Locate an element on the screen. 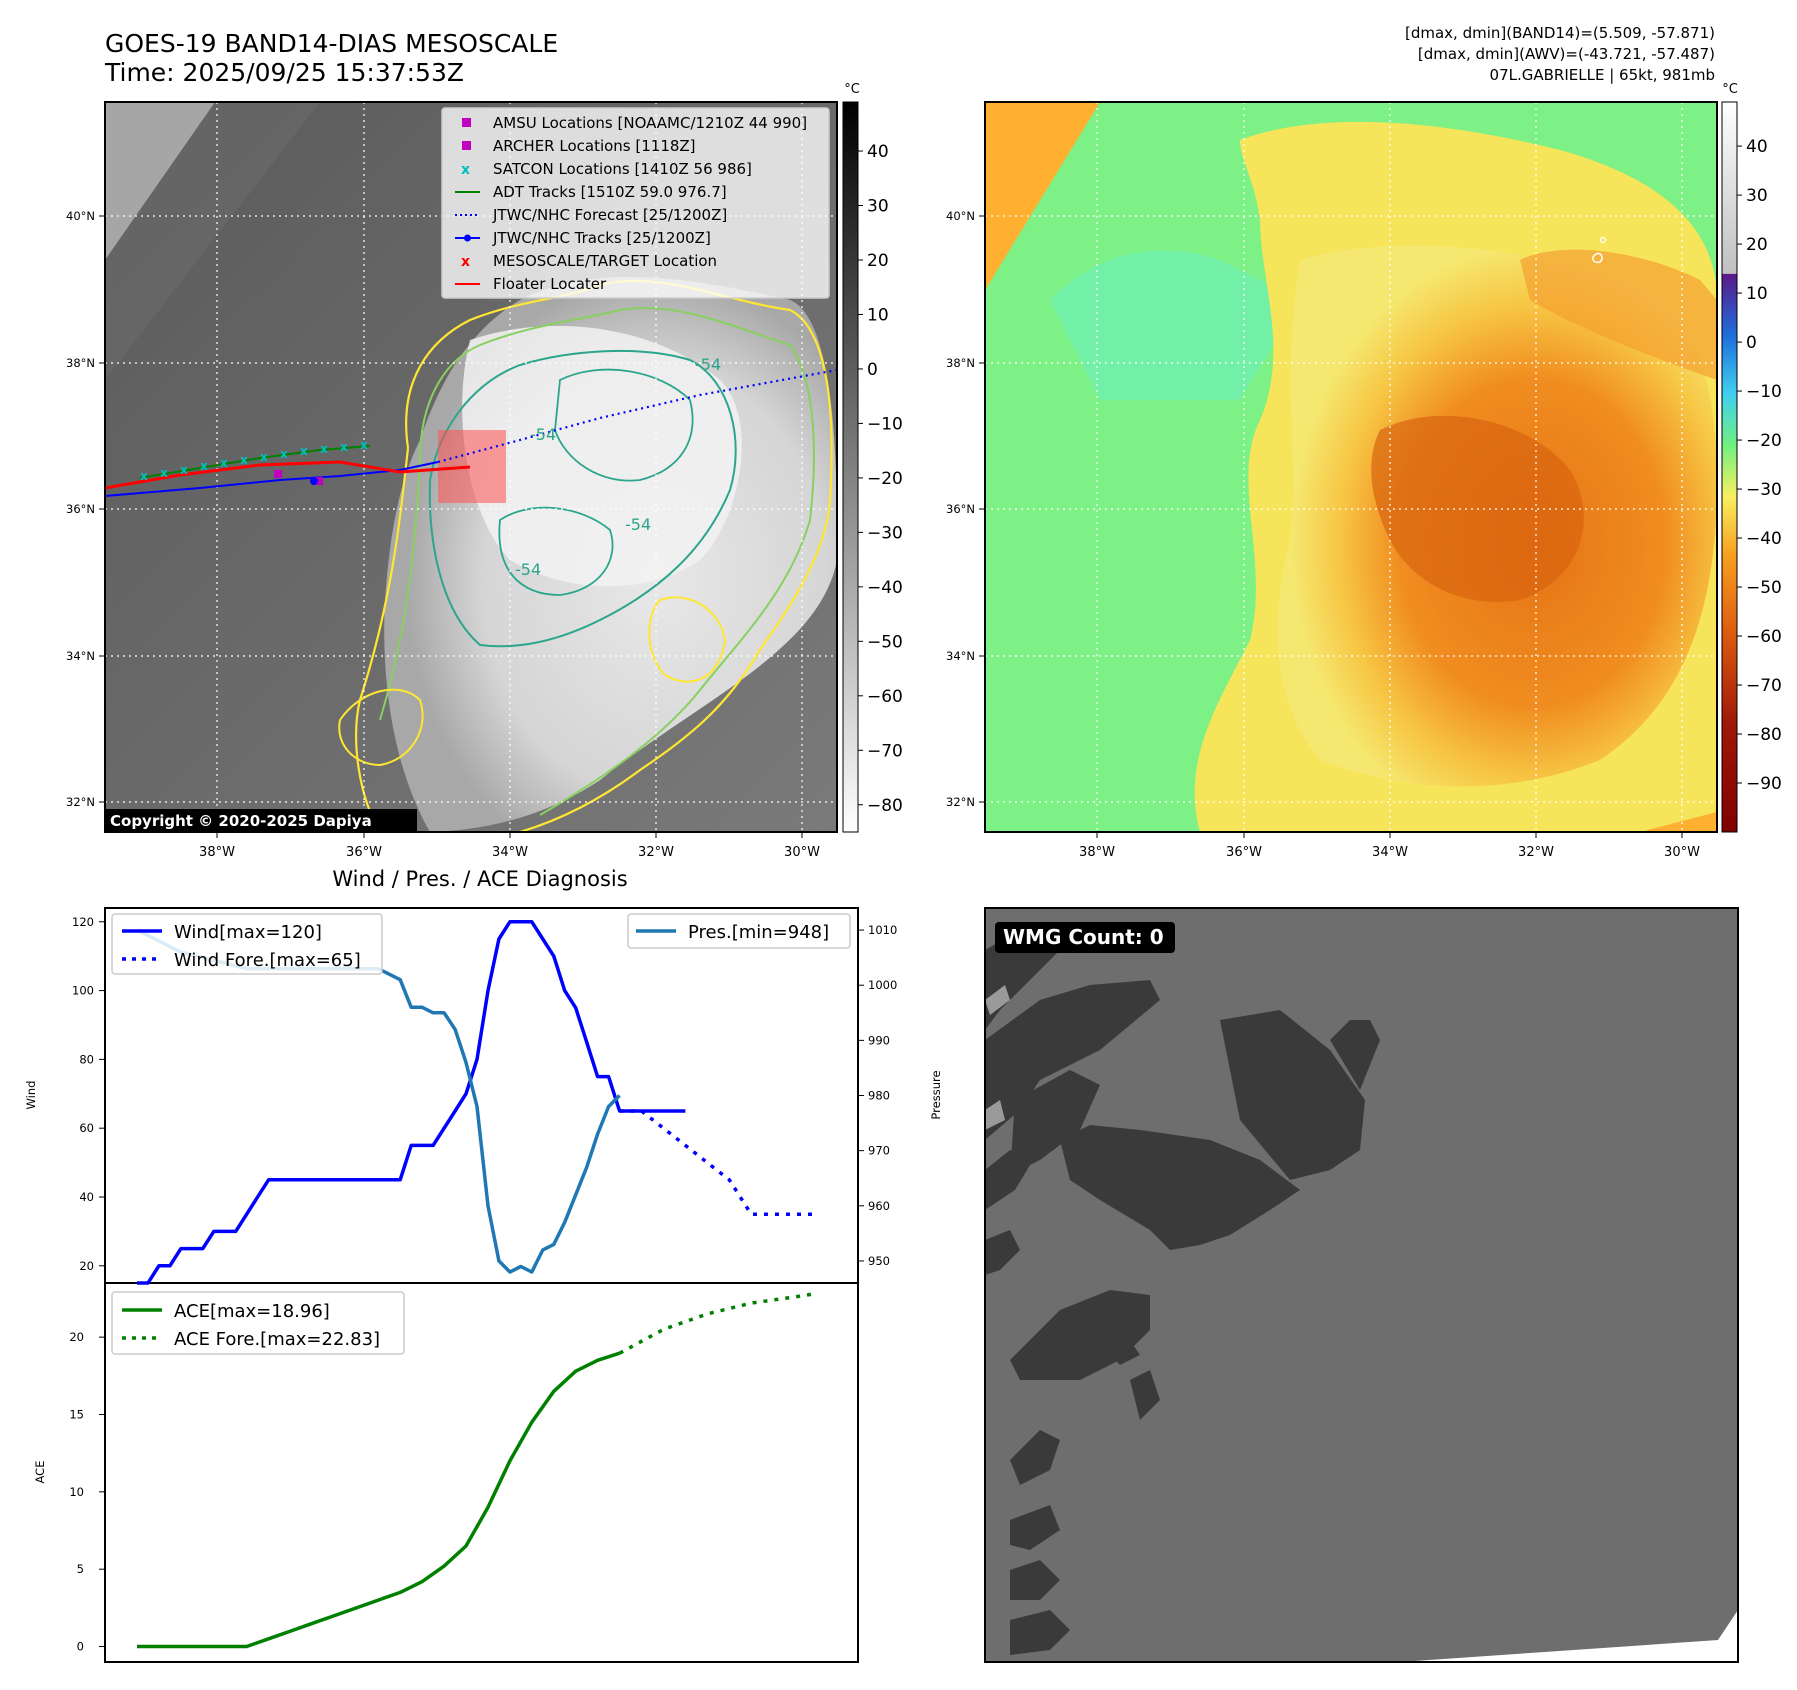 Image resolution: width=1797 pixels, height=1690 pixels. wind-axis-ticks: 20 40 60 80 100 120 is located at coordinates (88, 1094).